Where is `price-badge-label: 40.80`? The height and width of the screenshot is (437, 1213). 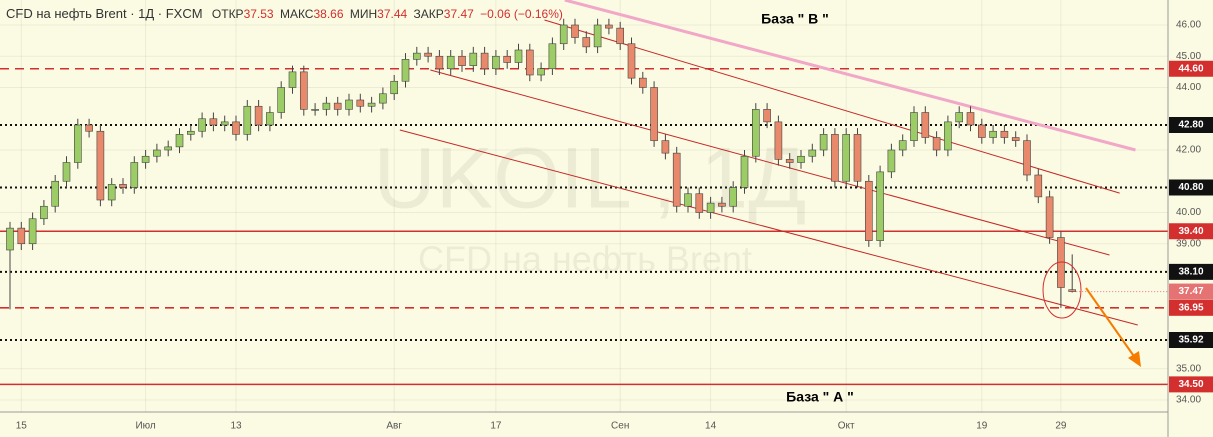 price-badge-label: 40.80 is located at coordinates (1190, 187).